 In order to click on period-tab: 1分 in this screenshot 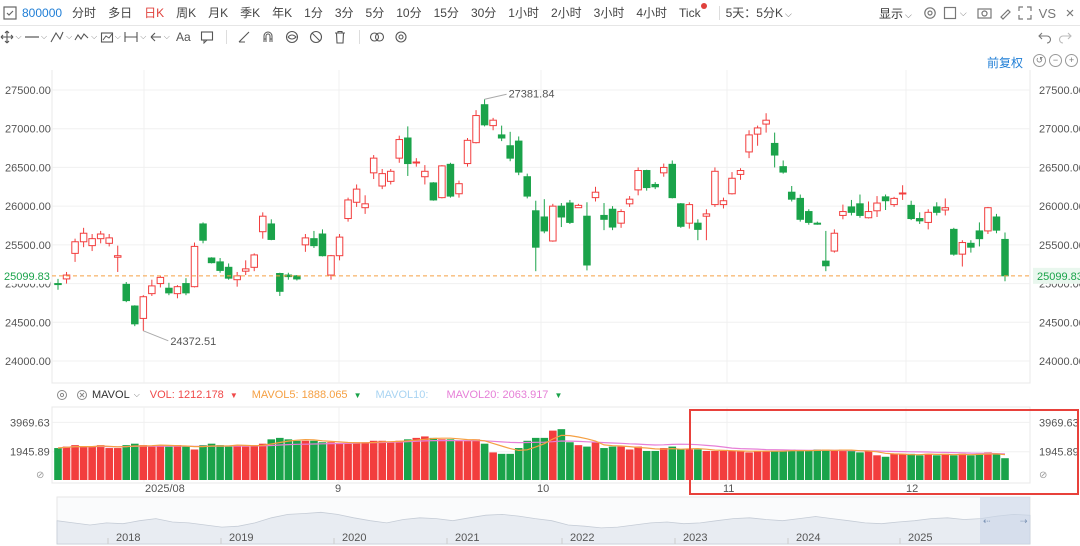, I will do `click(313, 13)`.